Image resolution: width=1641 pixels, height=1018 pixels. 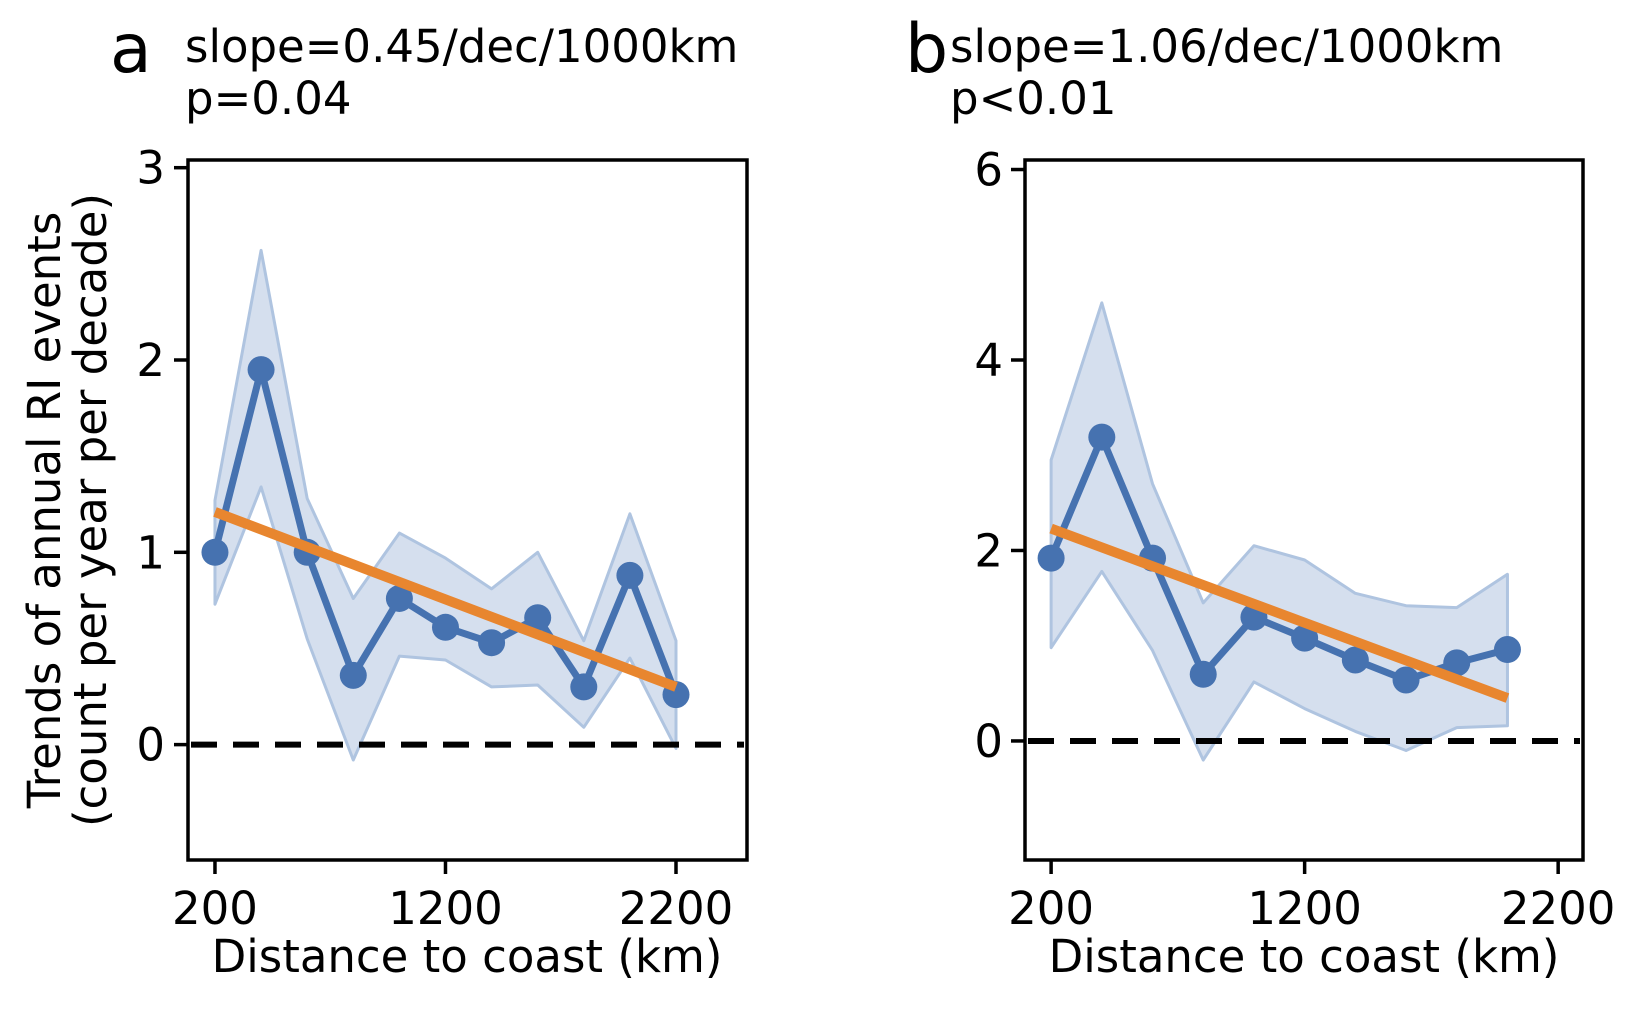 What do you see at coordinates (44, 511) in the screenshot?
I see `y-axis-label-line1: Trends of annual RI events` at bounding box center [44, 511].